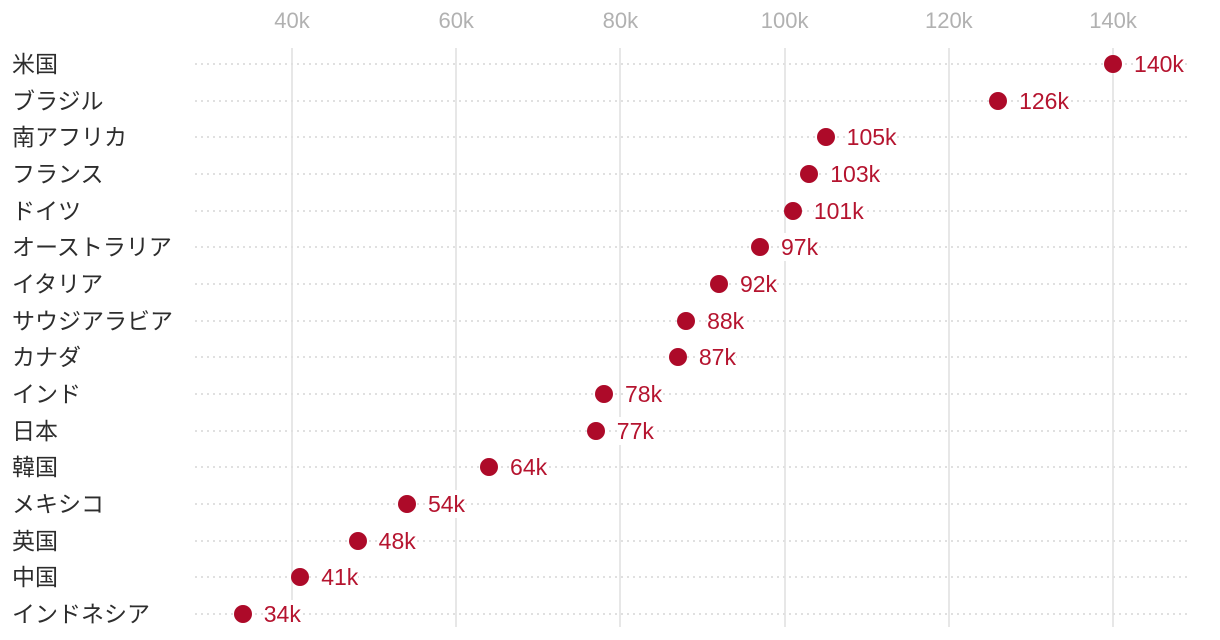 The image size is (1220, 640). I want to click on category-label: 韓国, so click(35, 467).